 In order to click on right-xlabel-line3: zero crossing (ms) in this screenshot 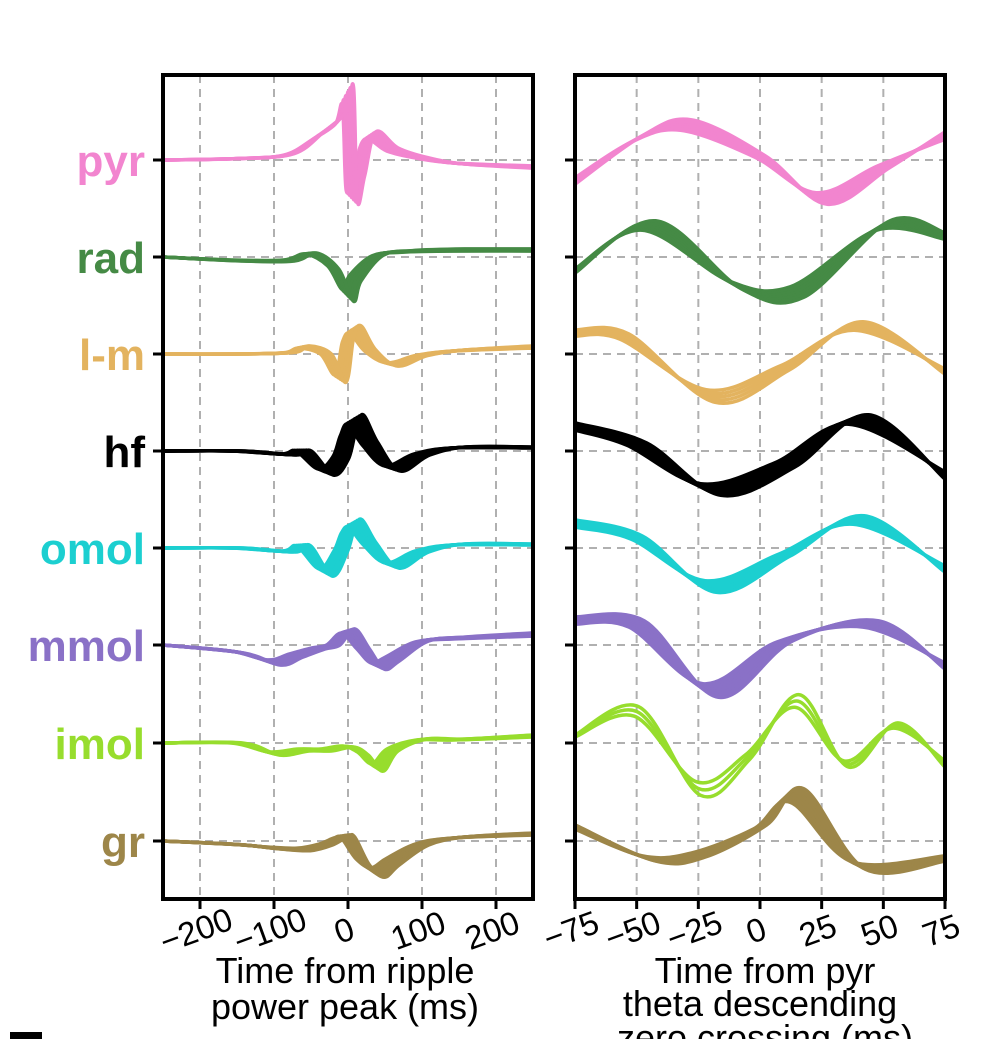, I will do `click(765, 1028)`.